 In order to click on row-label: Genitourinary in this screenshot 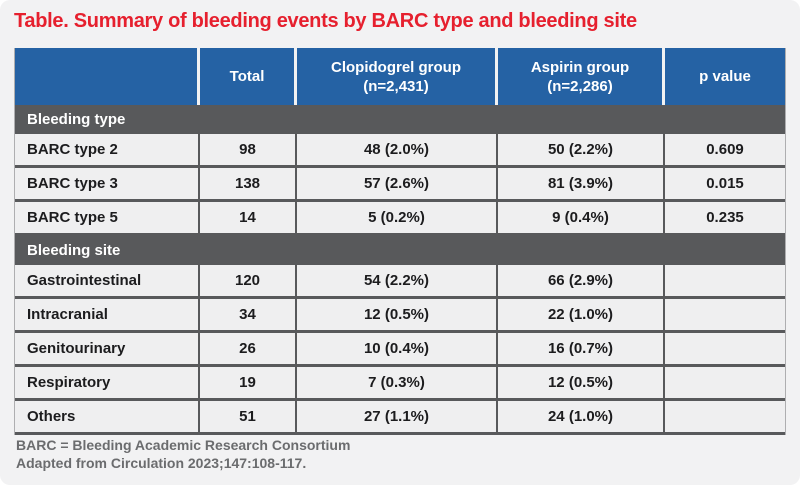, I will do `click(107, 348)`.